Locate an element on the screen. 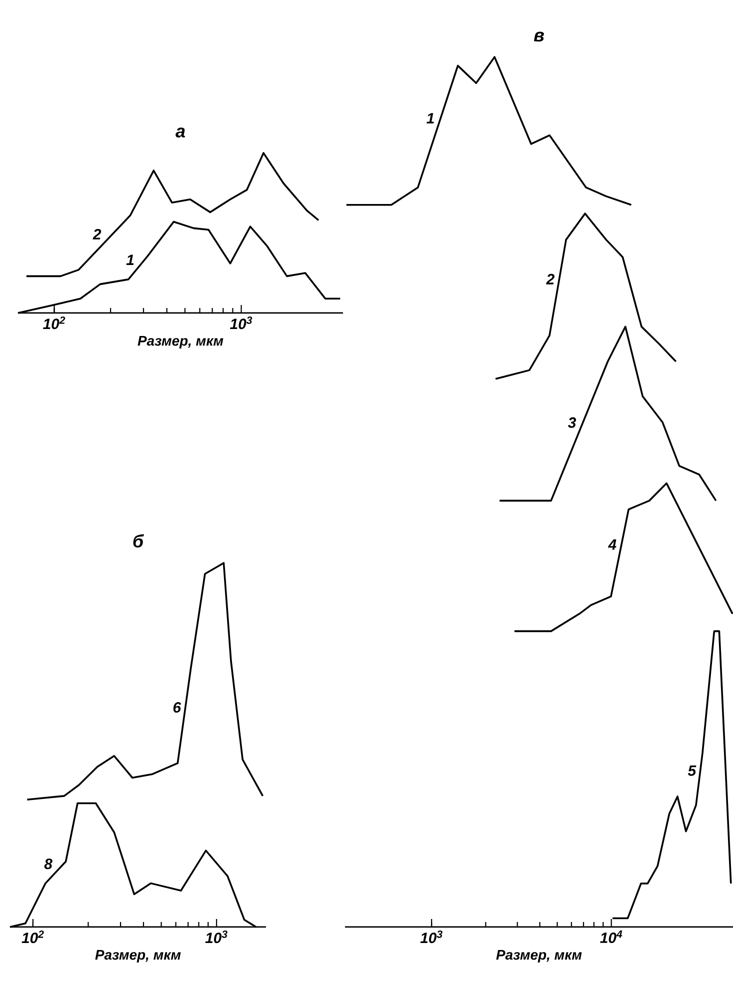  series-label: 6 is located at coordinates (177, 707).